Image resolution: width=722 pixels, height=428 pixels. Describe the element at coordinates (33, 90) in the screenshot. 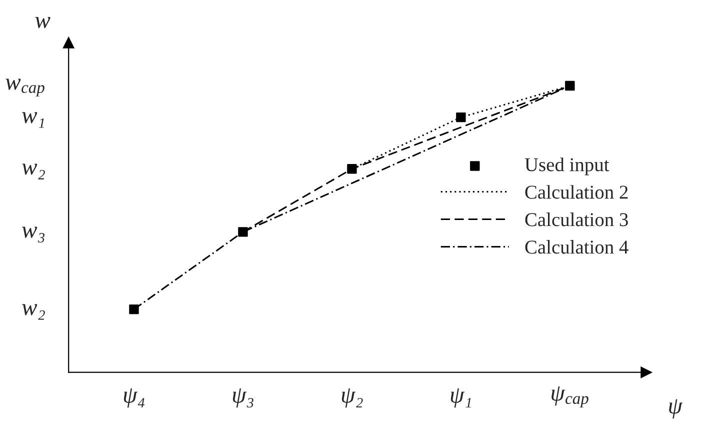

I see `text: cap` at that location.